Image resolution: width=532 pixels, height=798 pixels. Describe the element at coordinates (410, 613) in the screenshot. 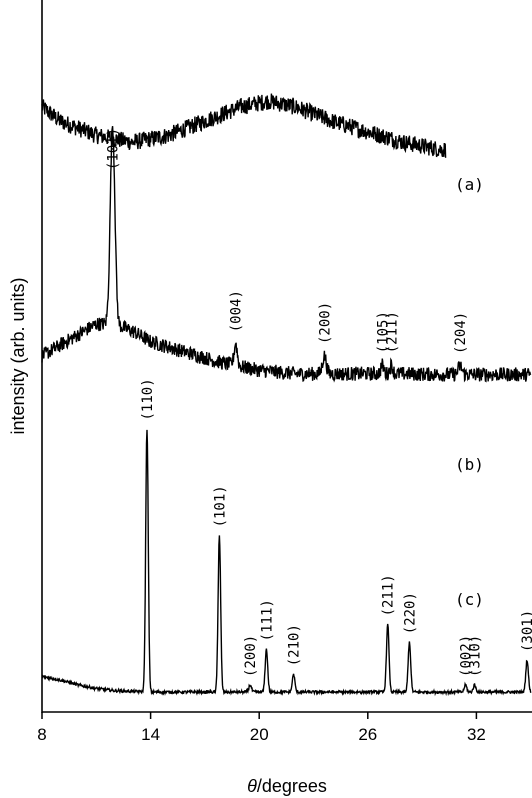

I see `peak-label: (220)` at that location.